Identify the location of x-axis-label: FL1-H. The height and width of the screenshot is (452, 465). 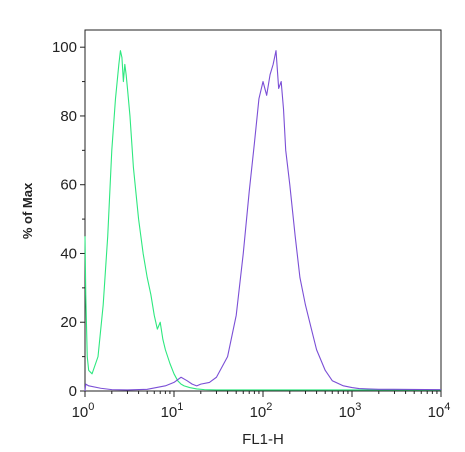
(263, 439).